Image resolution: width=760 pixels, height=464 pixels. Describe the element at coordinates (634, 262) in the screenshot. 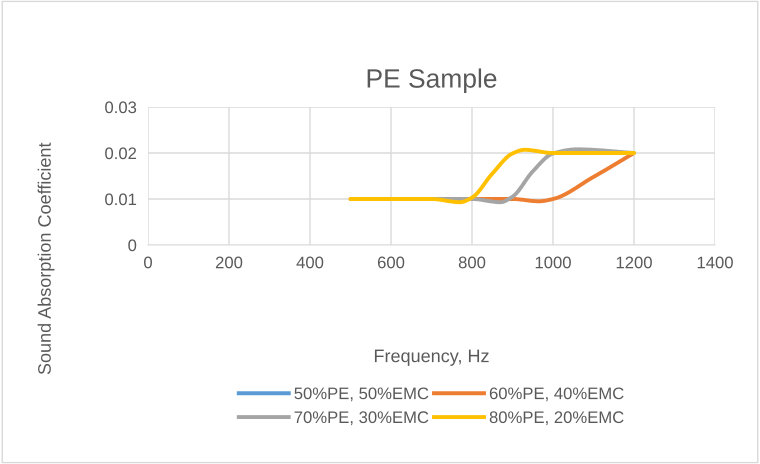

I see `x-tick-label: 1200` at that location.